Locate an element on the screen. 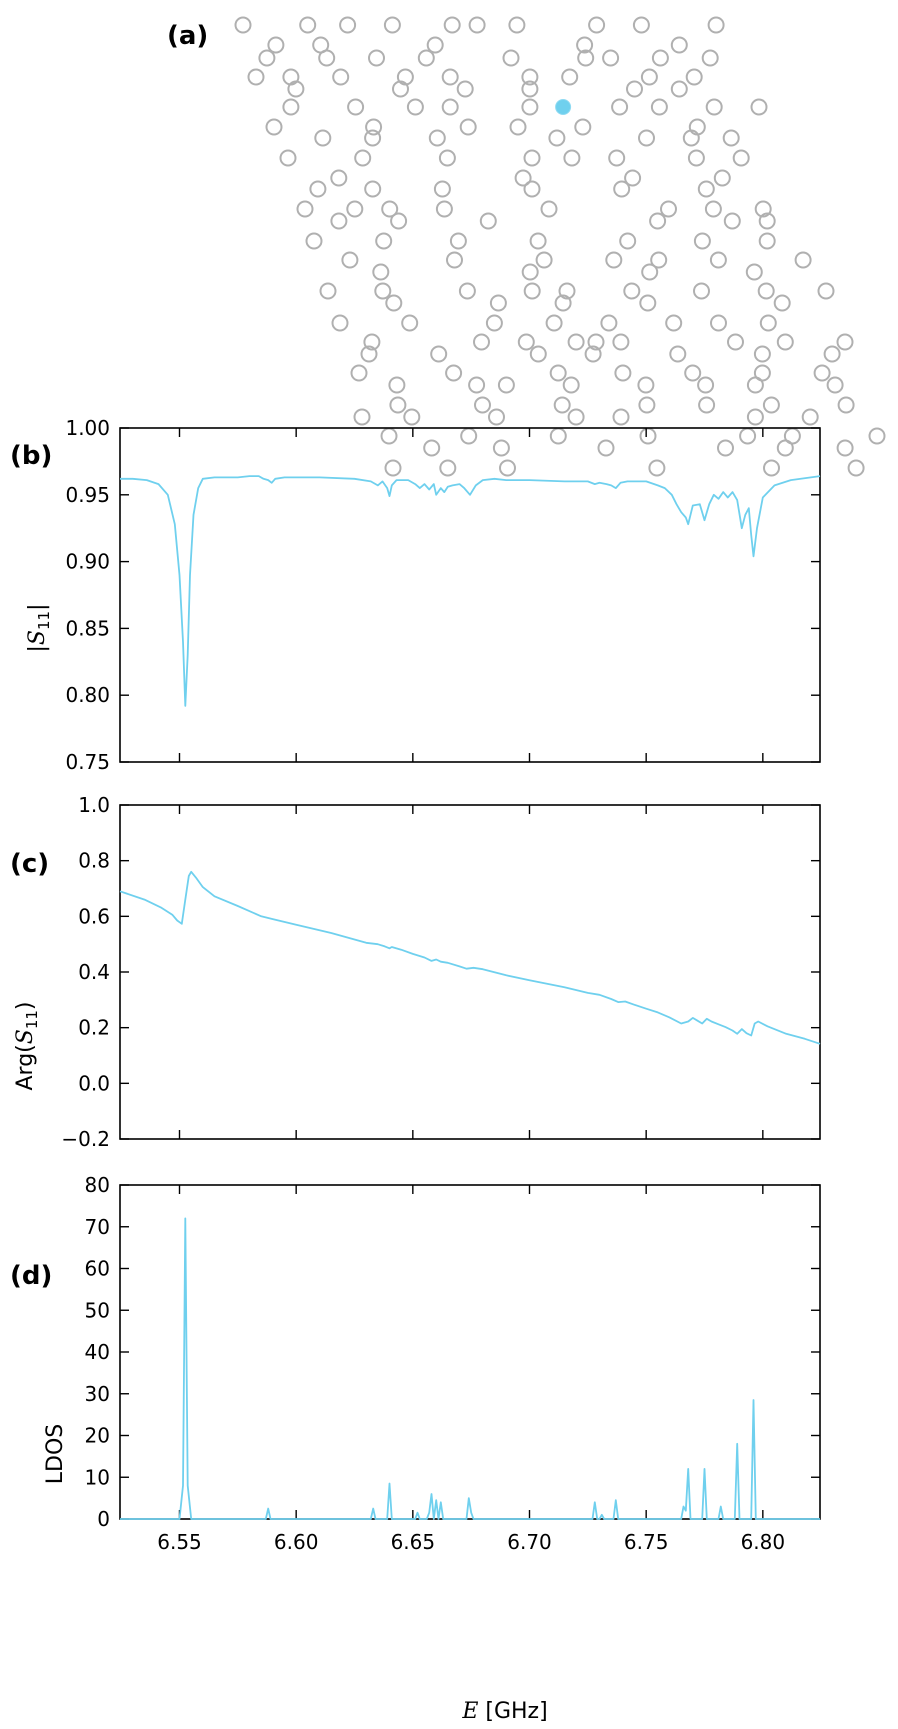  panel-c-series-line is located at coordinates (470, 957).